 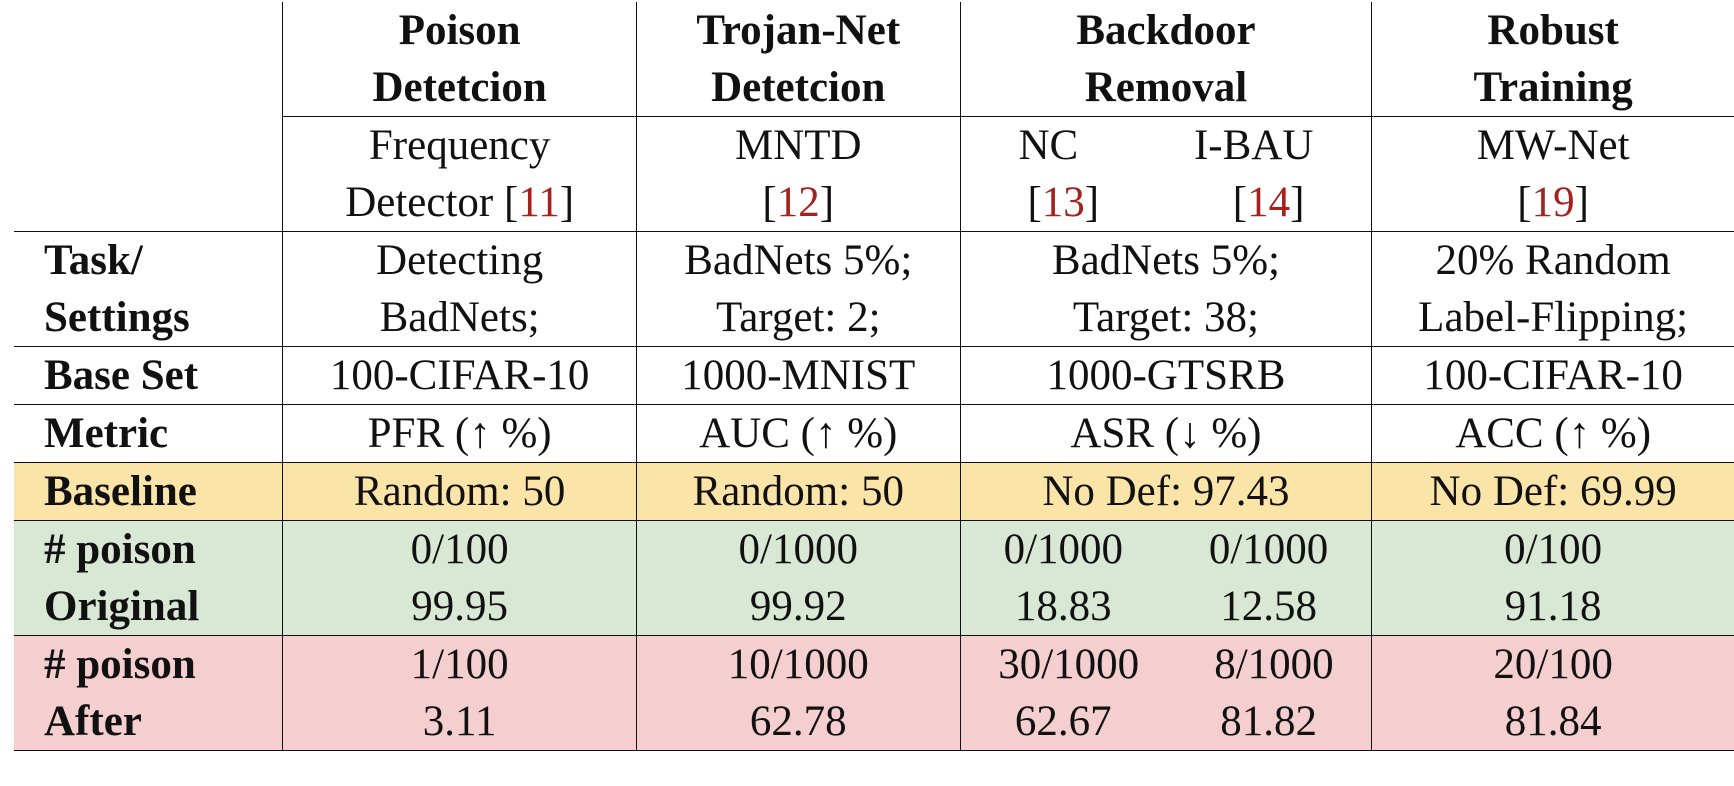 What do you see at coordinates (459, 145) in the screenshot?
I see `method-name: Frequency` at bounding box center [459, 145].